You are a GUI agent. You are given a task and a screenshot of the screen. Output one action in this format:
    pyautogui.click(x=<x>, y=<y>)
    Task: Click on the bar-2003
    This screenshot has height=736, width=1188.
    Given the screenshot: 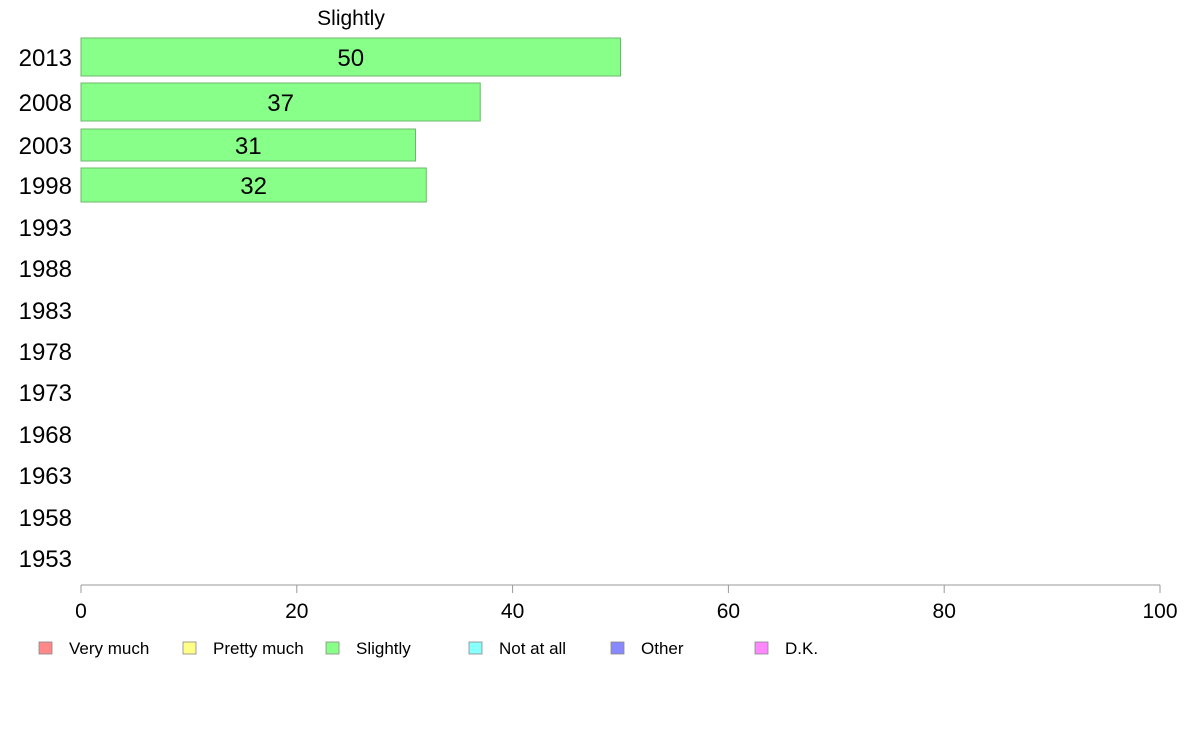 What is the action you would take?
    pyautogui.click(x=248, y=145)
    